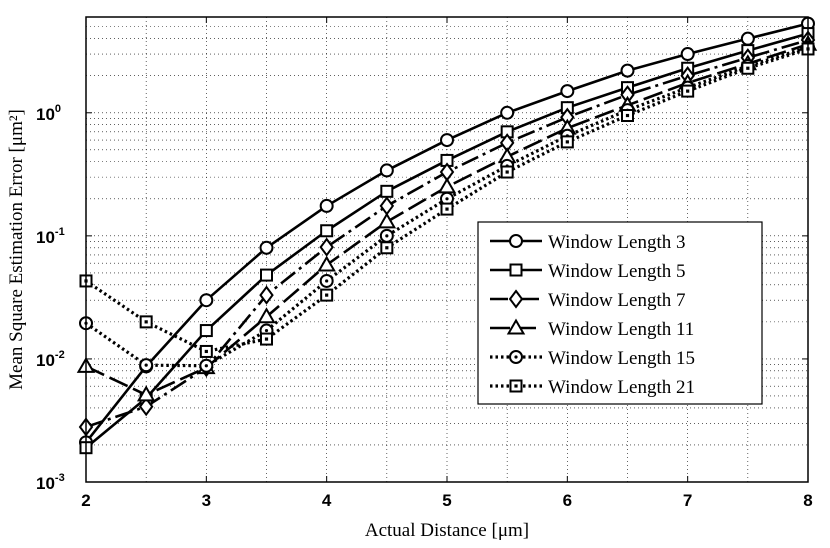  Describe the element at coordinates (16, 249) in the screenshot. I see `y-axis-label: Mean Square Estimation Error [μm²]` at that location.